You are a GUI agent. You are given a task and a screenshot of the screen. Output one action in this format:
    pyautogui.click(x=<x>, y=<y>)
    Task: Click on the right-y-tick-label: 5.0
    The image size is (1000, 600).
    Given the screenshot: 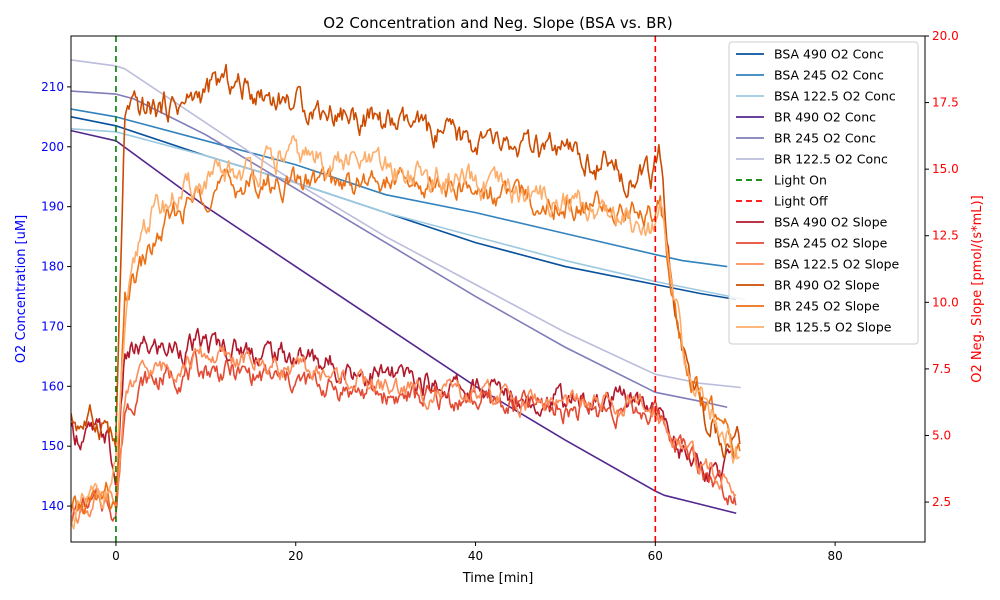 What is the action you would take?
    pyautogui.click(x=941, y=435)
    